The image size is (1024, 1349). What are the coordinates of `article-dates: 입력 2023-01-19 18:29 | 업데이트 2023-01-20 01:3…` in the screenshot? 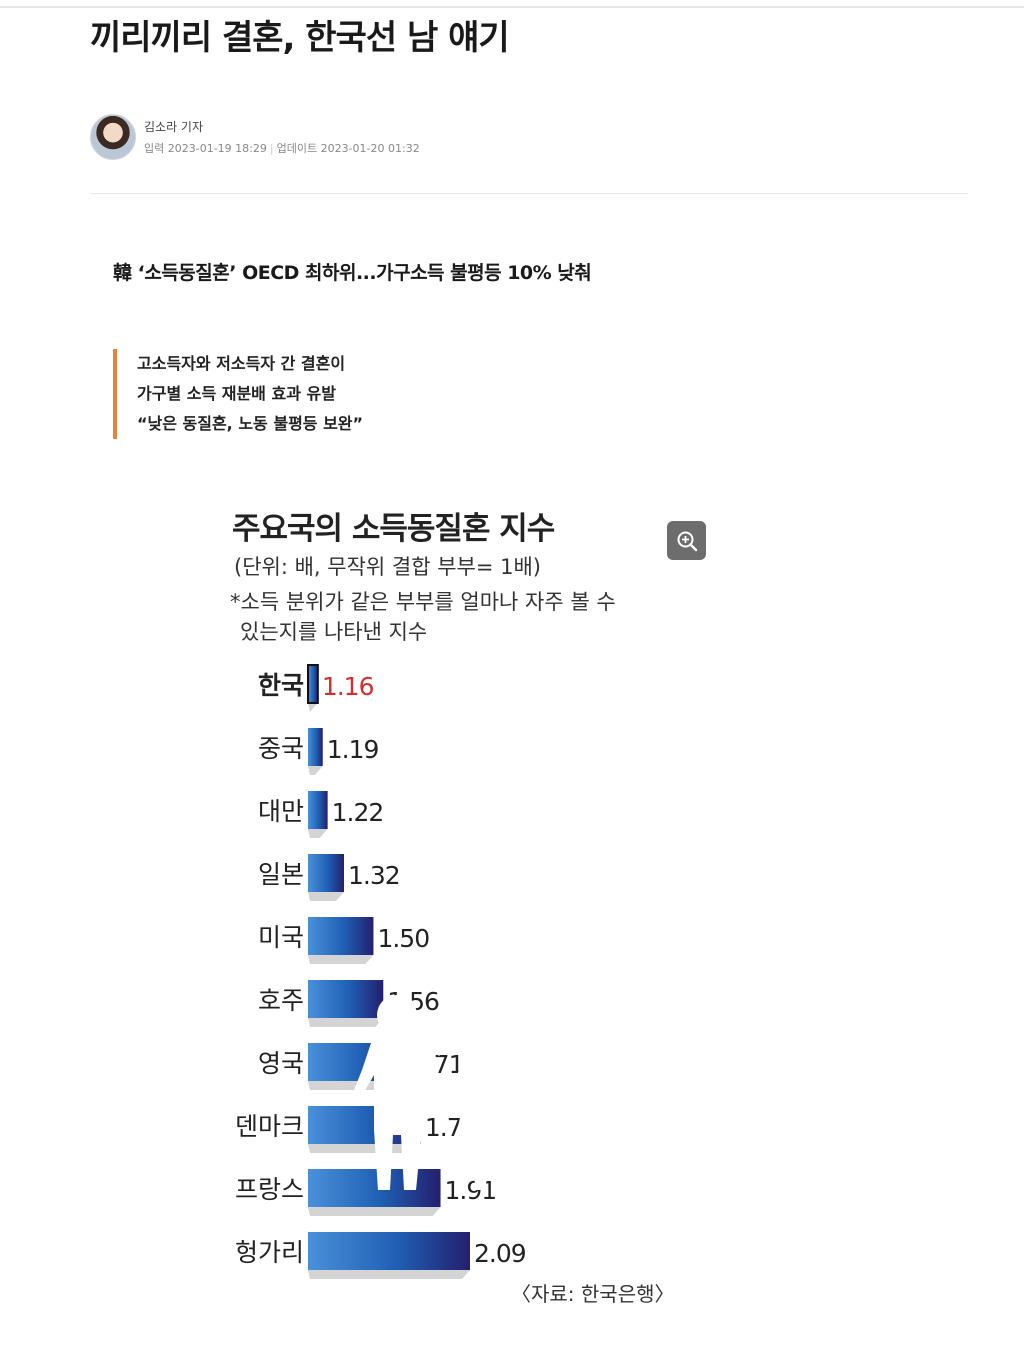 It's located at (282, 148).